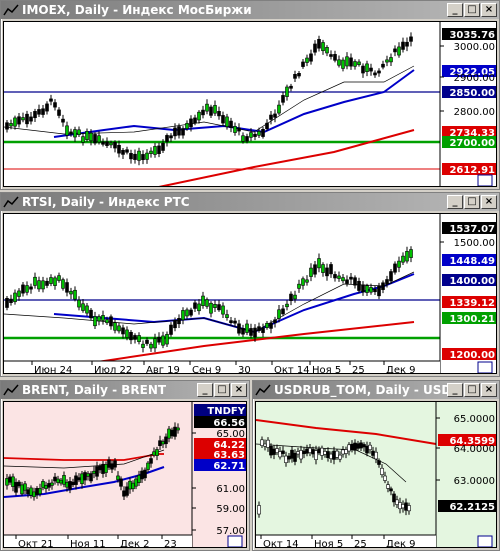  What do you see at coordinates (472, 303) in the screenshot?
I see `price-tag-label: 1339.12` at bounding box center [472, 303].